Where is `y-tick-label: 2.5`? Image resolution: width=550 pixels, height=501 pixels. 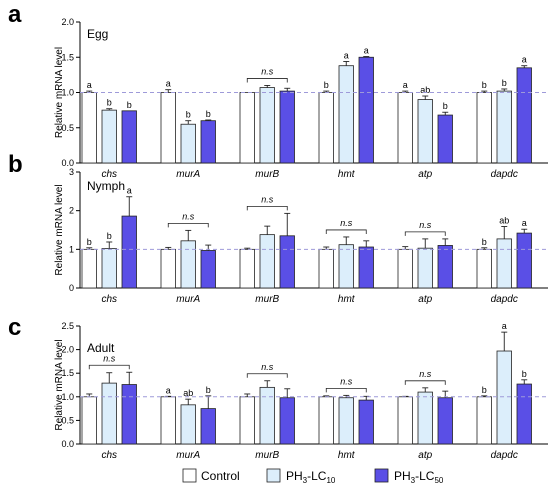 y-tick-label: 2.5 is located at coordinates (67, 326).